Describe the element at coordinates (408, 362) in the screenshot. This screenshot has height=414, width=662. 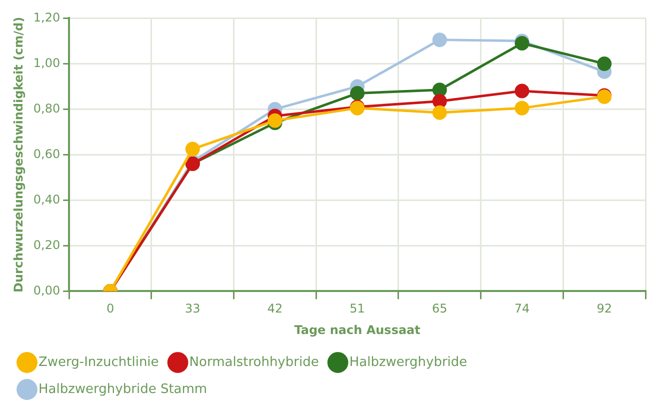
I see `legend-label: Halbzwerghybride` at that location.